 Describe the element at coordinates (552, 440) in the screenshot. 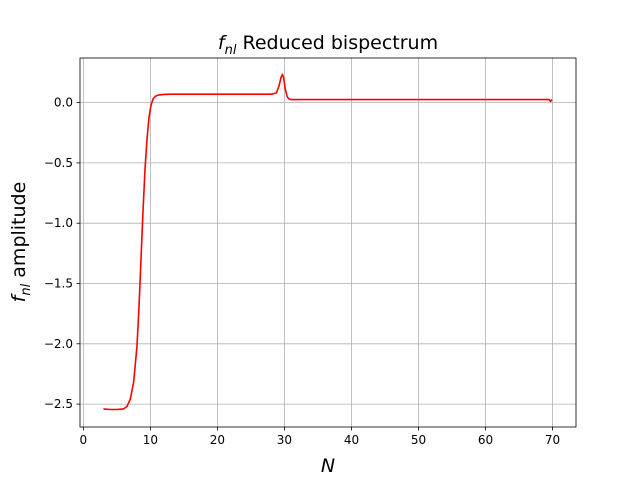

I see `x-tick-label: 70` at that location.